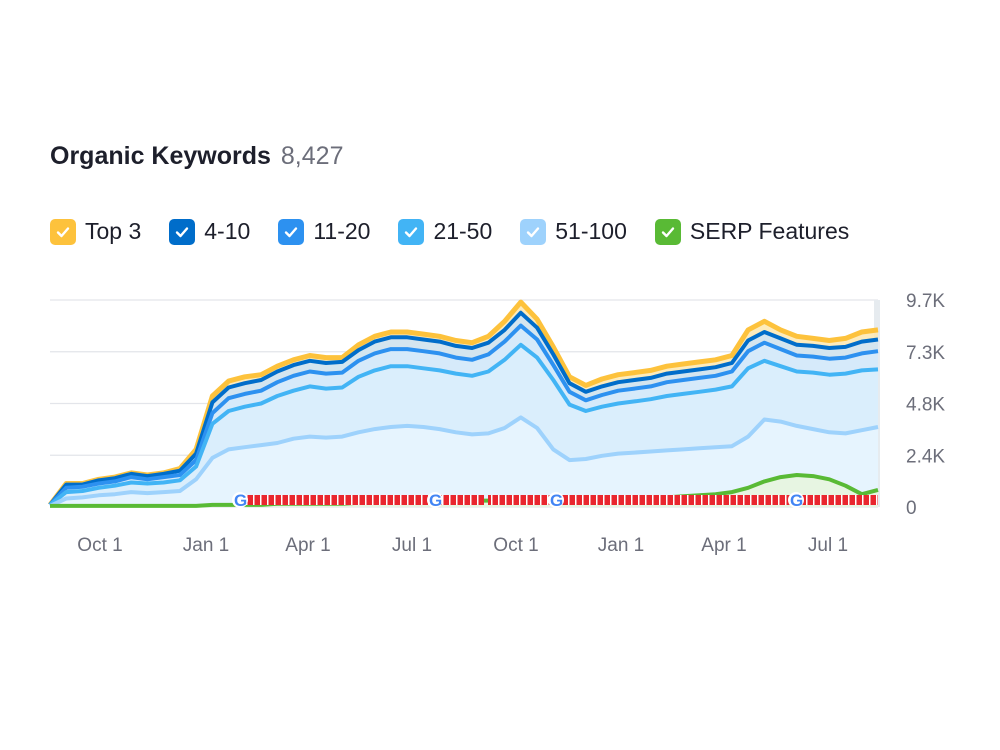  I want to click on legend-label: SERP Features, so click(769, 231).